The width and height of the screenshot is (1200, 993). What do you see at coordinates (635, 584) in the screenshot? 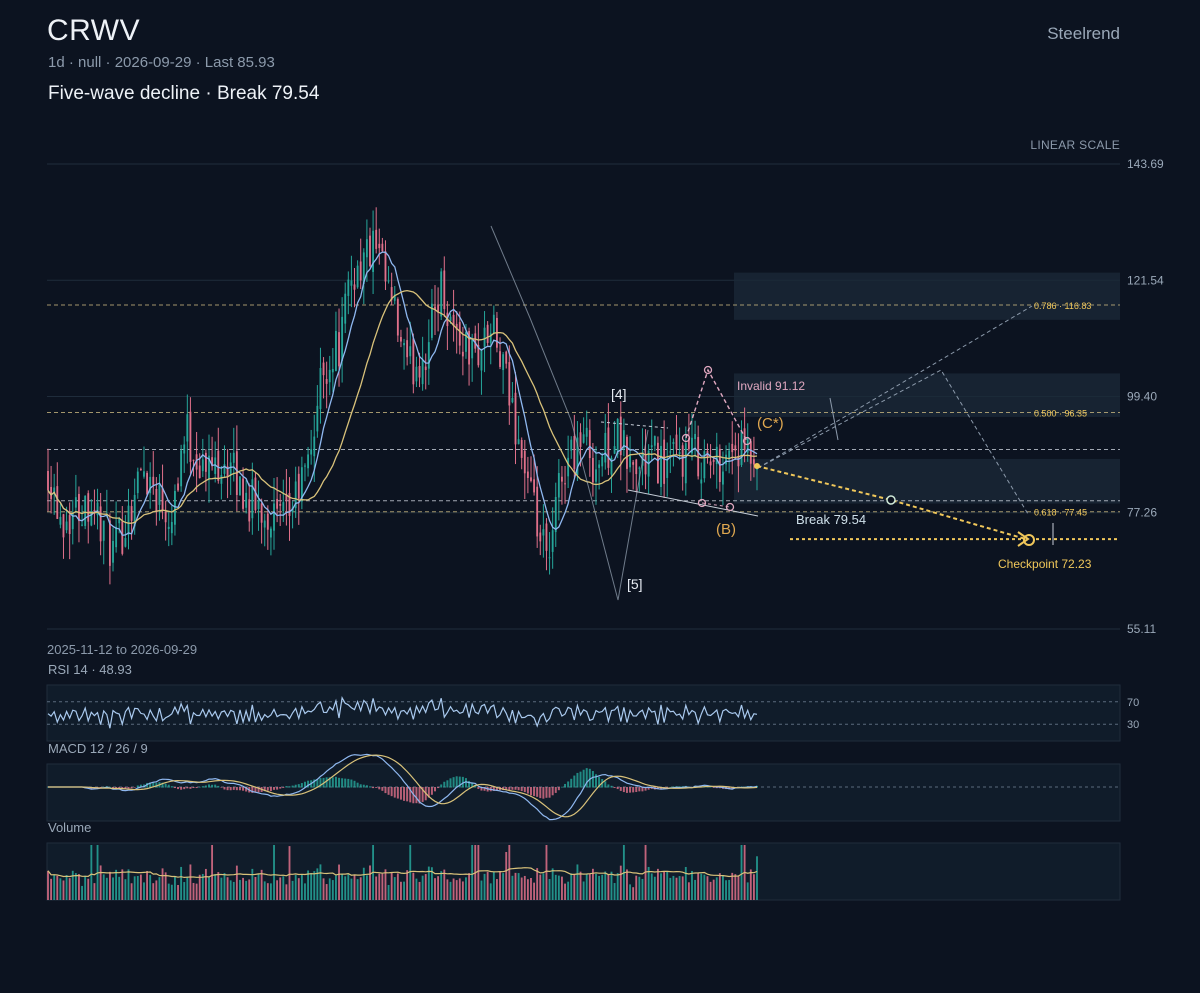
I see `wave-5-label: [5]` at bounding box center [635, 584].